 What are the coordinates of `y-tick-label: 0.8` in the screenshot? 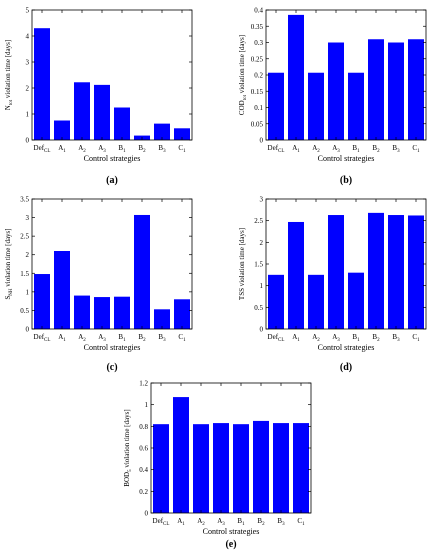 It's located at (143, 427).